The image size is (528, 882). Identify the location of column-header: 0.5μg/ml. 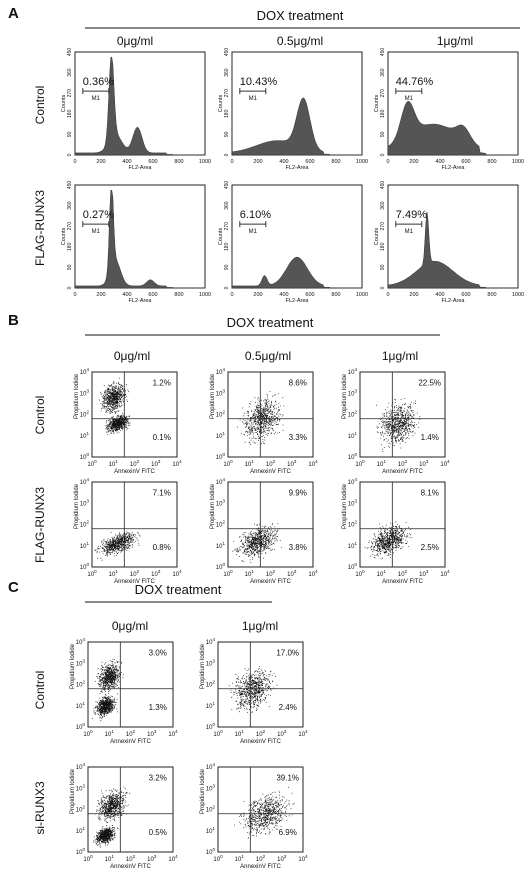
(300, 41).